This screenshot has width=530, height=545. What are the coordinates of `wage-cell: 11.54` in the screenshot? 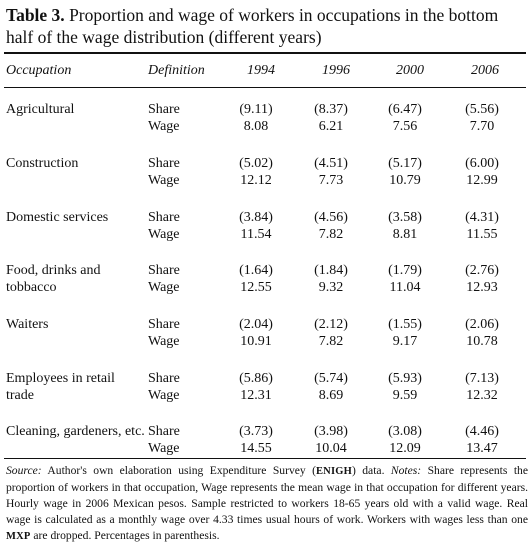 It's located at (256, 234).